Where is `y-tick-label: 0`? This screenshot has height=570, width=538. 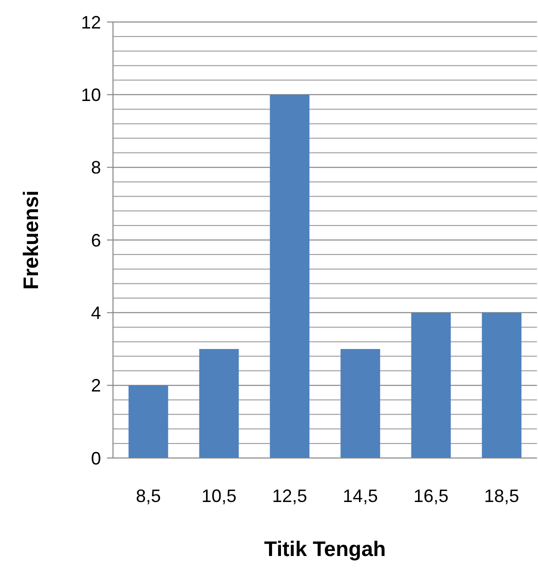
y-tick-label: 0 is located at coordinates (95, 458).